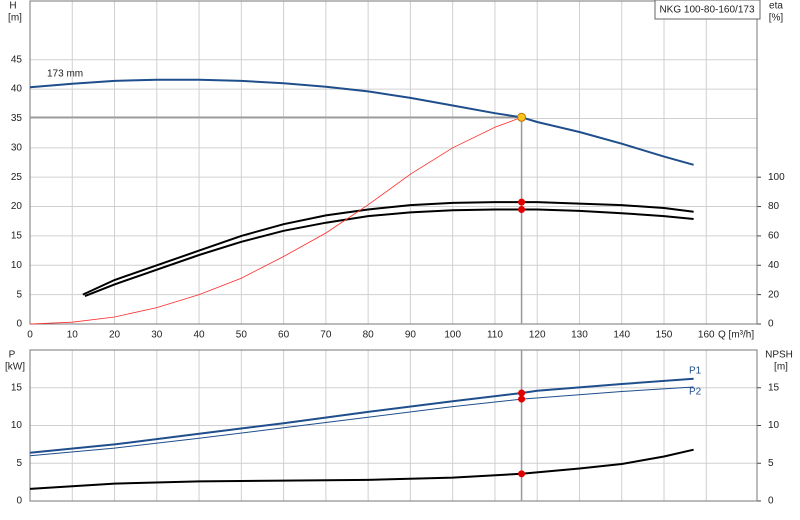 The image size is (800, 520). Describe the element at coordinates (774, 294) in the screenshot. I see `y2-tick-label: 20` at that location.